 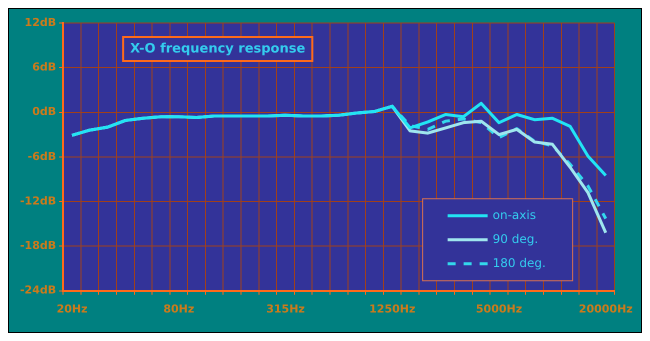 I want to click on x-tick-label: 5000Hz, so click(x=499, y=309).